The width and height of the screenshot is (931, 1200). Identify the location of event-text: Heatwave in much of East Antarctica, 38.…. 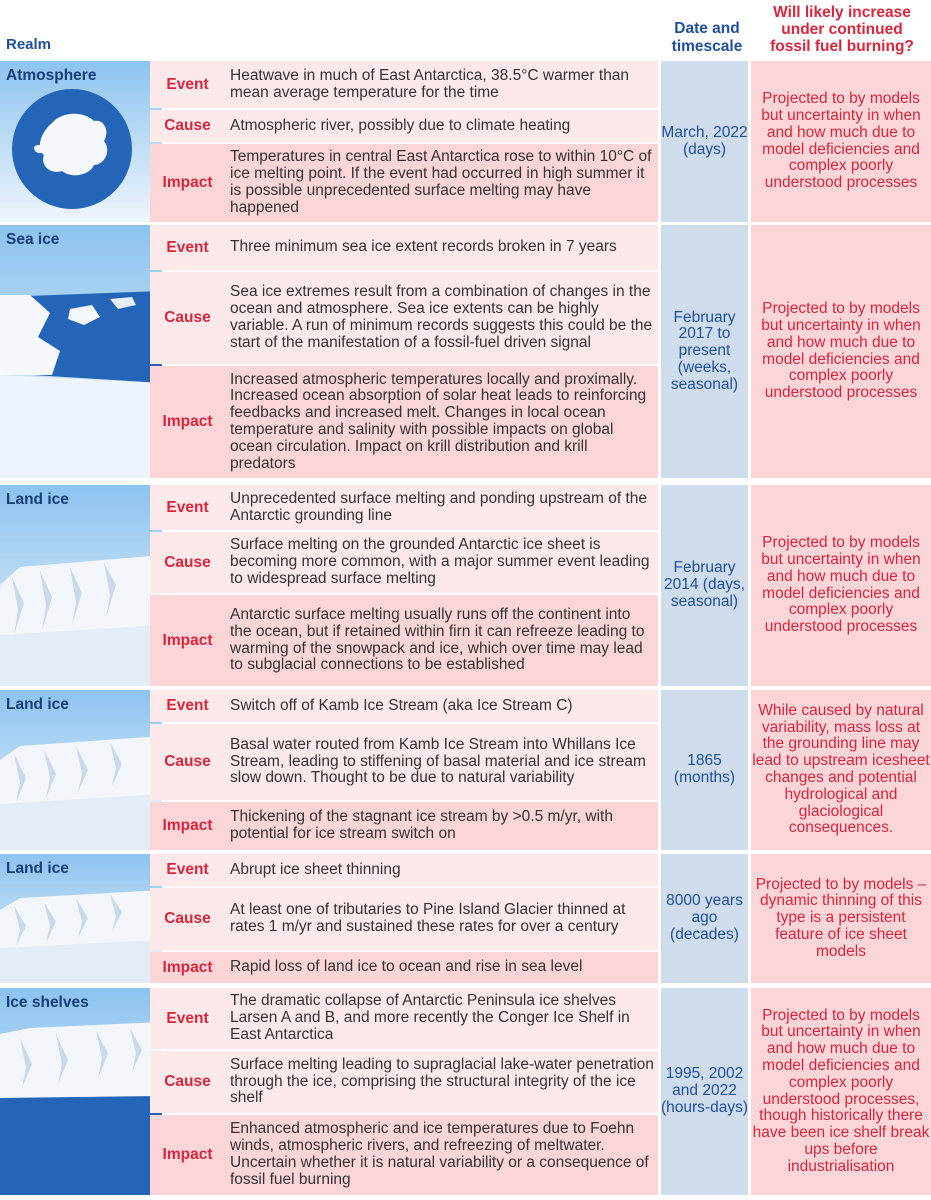
(430, 83).